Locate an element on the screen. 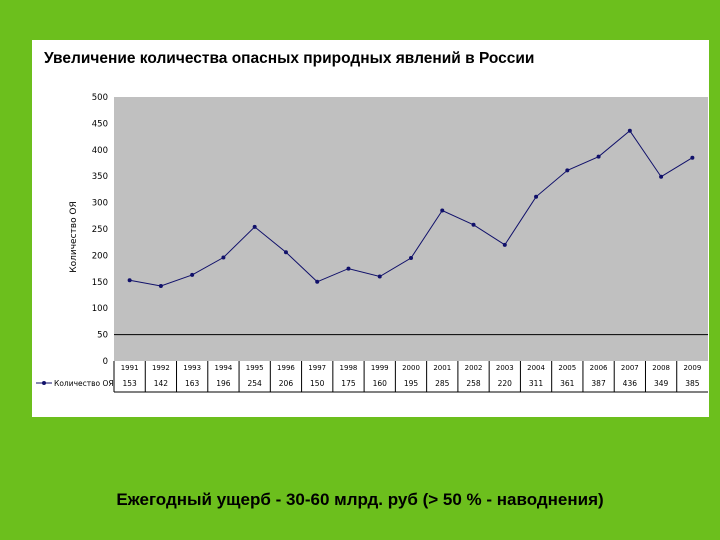 The height and width of the screenshot is (540, 720). x-tick-label: 1999 is located at coordinates (380, 368).